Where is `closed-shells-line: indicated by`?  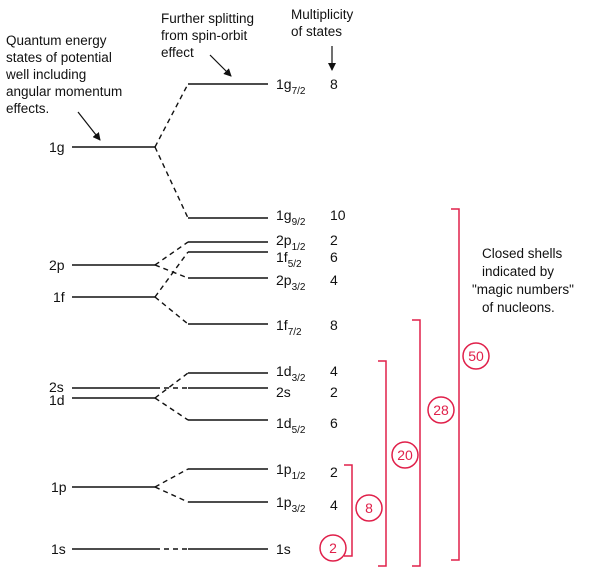 closed-shells-line: indicated by is located at coordinates (518, 271).